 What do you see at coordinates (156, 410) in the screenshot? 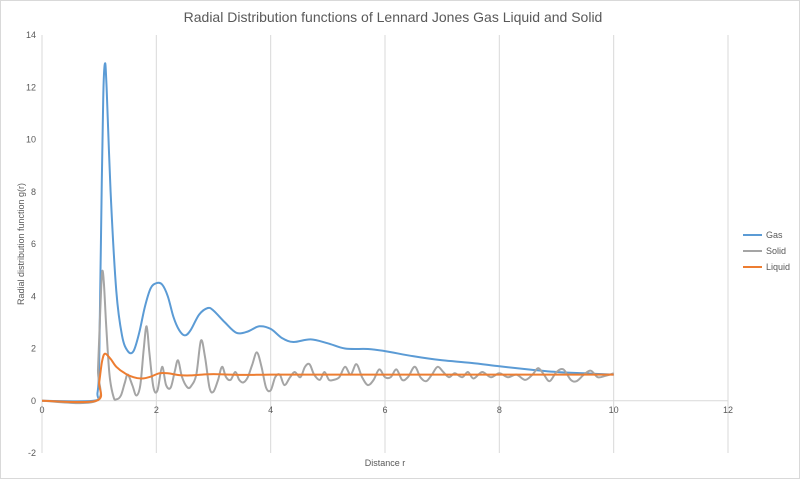
I see `x-tick-label: 2` at bounding box center [156, 410].